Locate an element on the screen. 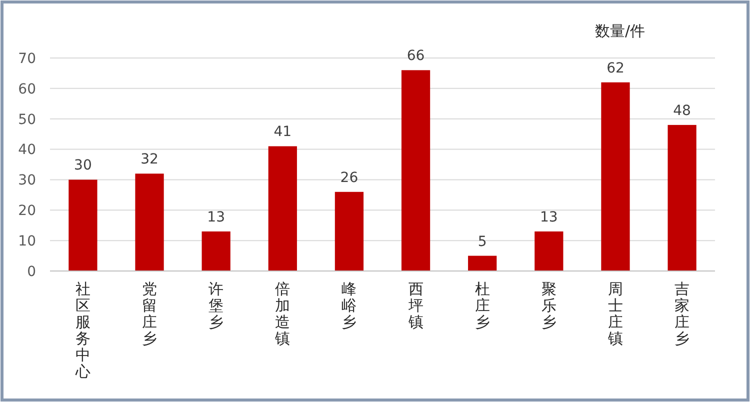 The width and height of the screenshot is (750, 402). data-label: 41 is located at coordinates (283, 132).